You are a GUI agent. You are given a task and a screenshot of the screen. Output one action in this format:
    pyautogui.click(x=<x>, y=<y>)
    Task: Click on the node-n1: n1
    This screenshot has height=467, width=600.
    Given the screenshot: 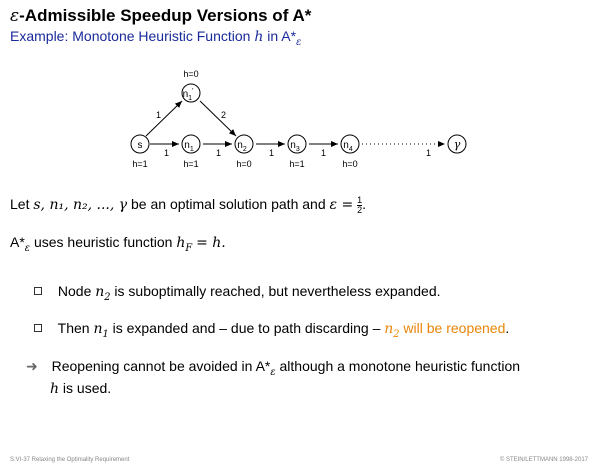 What is the action you would take?
    pyautogui.click(x=191, y=144)
    